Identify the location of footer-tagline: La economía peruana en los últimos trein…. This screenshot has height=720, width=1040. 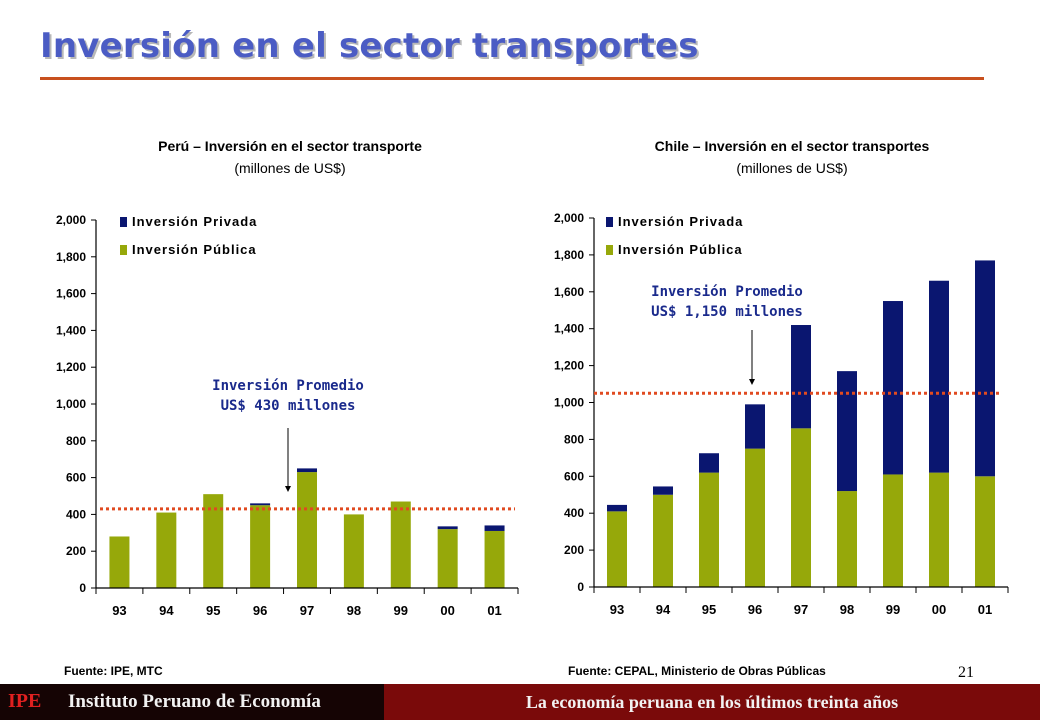
(712, 702).